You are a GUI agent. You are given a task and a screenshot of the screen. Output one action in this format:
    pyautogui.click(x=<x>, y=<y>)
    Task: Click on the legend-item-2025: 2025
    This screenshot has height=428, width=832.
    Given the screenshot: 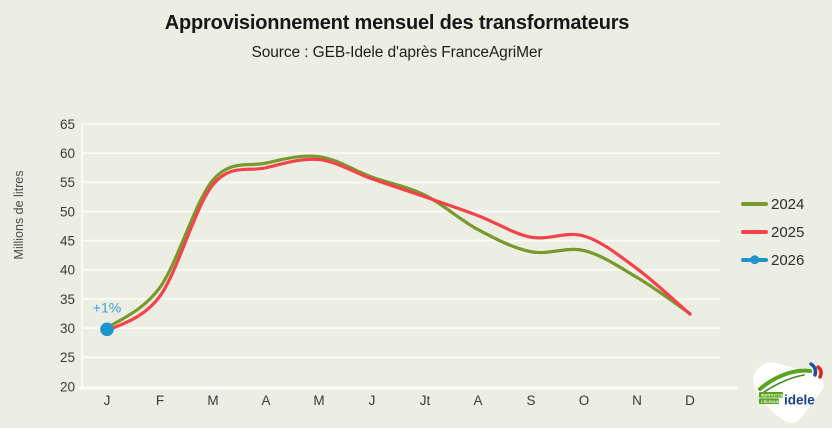 What is the action you would take?
    pyautogui.click(x=772, y=232)
    